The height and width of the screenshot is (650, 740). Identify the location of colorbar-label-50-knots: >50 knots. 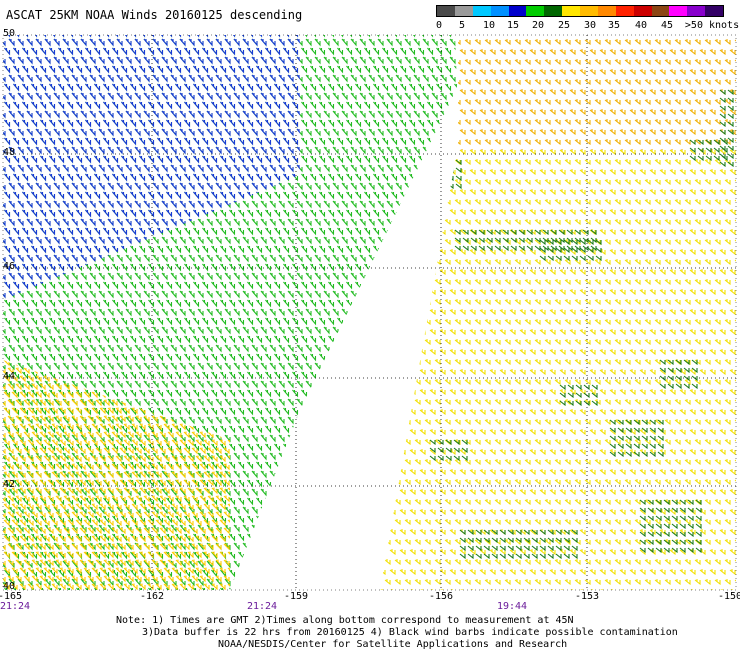
(712, 25).